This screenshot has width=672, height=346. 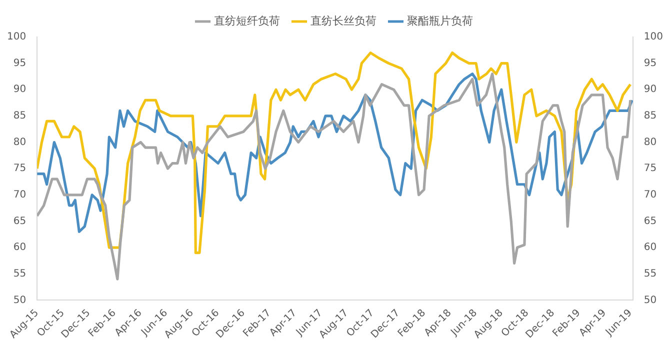 I want to click on y2-tick-label: 55, so click(x=650, y=274).